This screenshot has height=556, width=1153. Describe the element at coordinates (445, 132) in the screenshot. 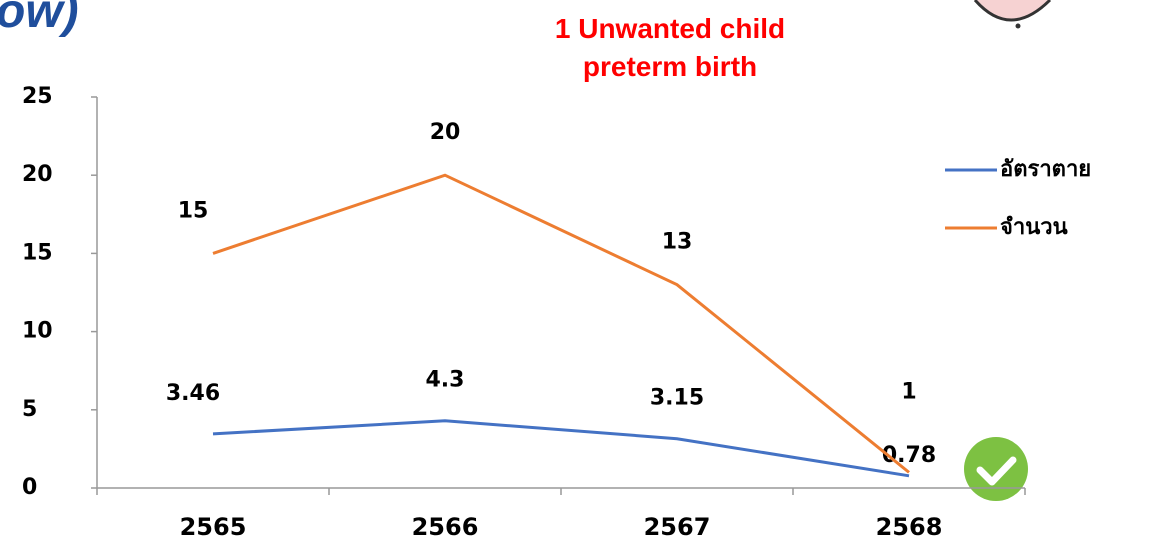

I see `data-label: 20` at that location.